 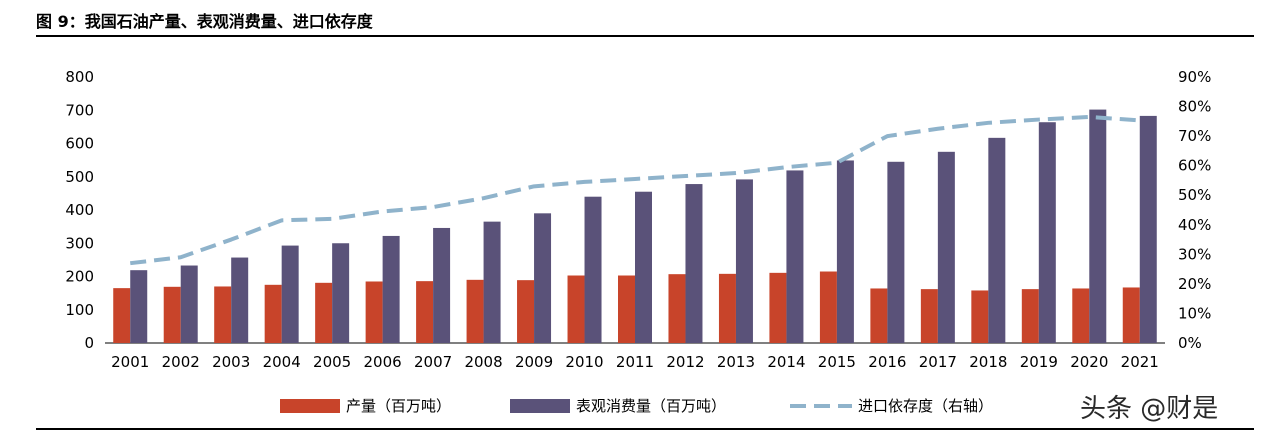 What do you see at coordinates (1194, 107) in the screenshot?
I see `right-tick-label: 80%` at bounding box center [1194, 107].